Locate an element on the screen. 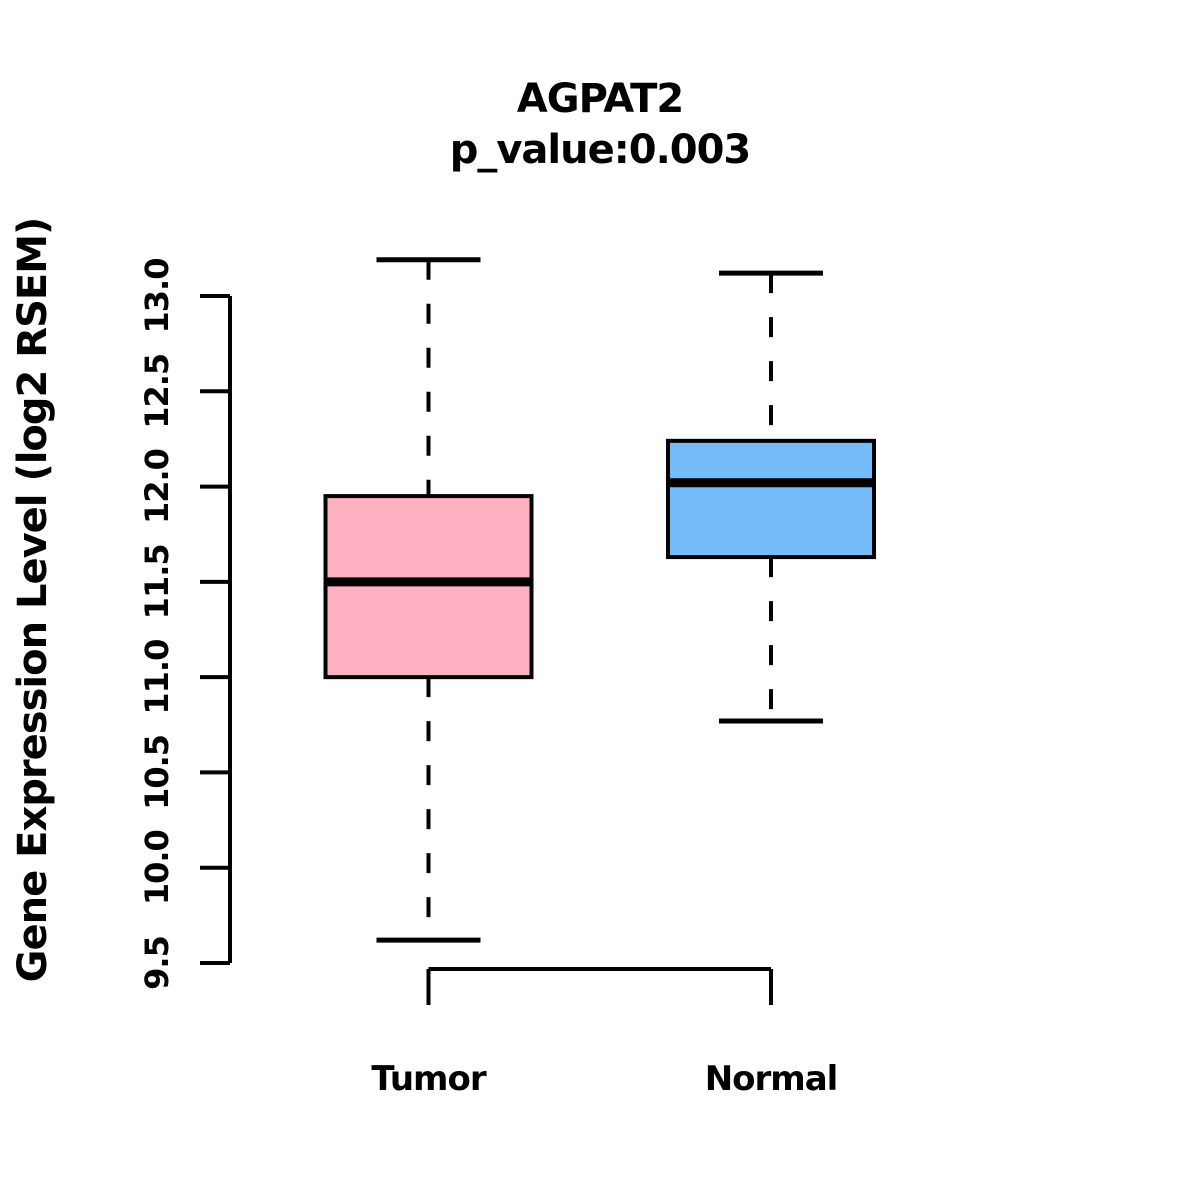 This screenshot has height=1204, width=1200. y-tick-label: 11.0 is located at coordinates (157, 677).